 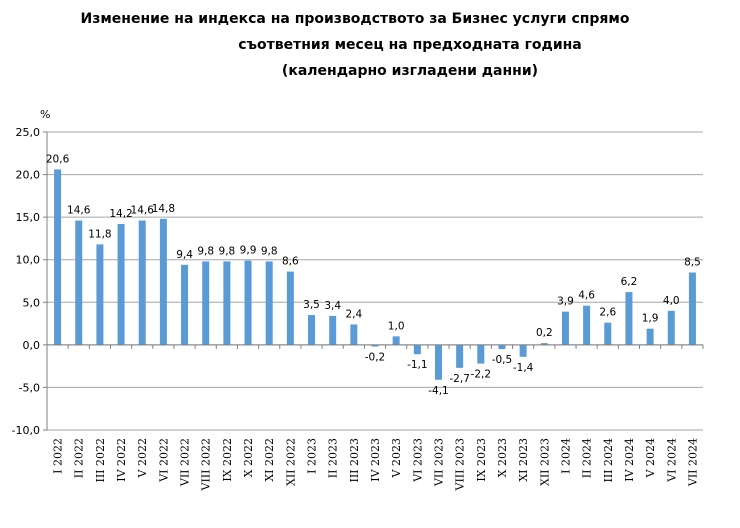 What do you see at coordinates (671, 301) in the screenshot?
I see `data-label: 4,0` at bounding box center [671, 301].